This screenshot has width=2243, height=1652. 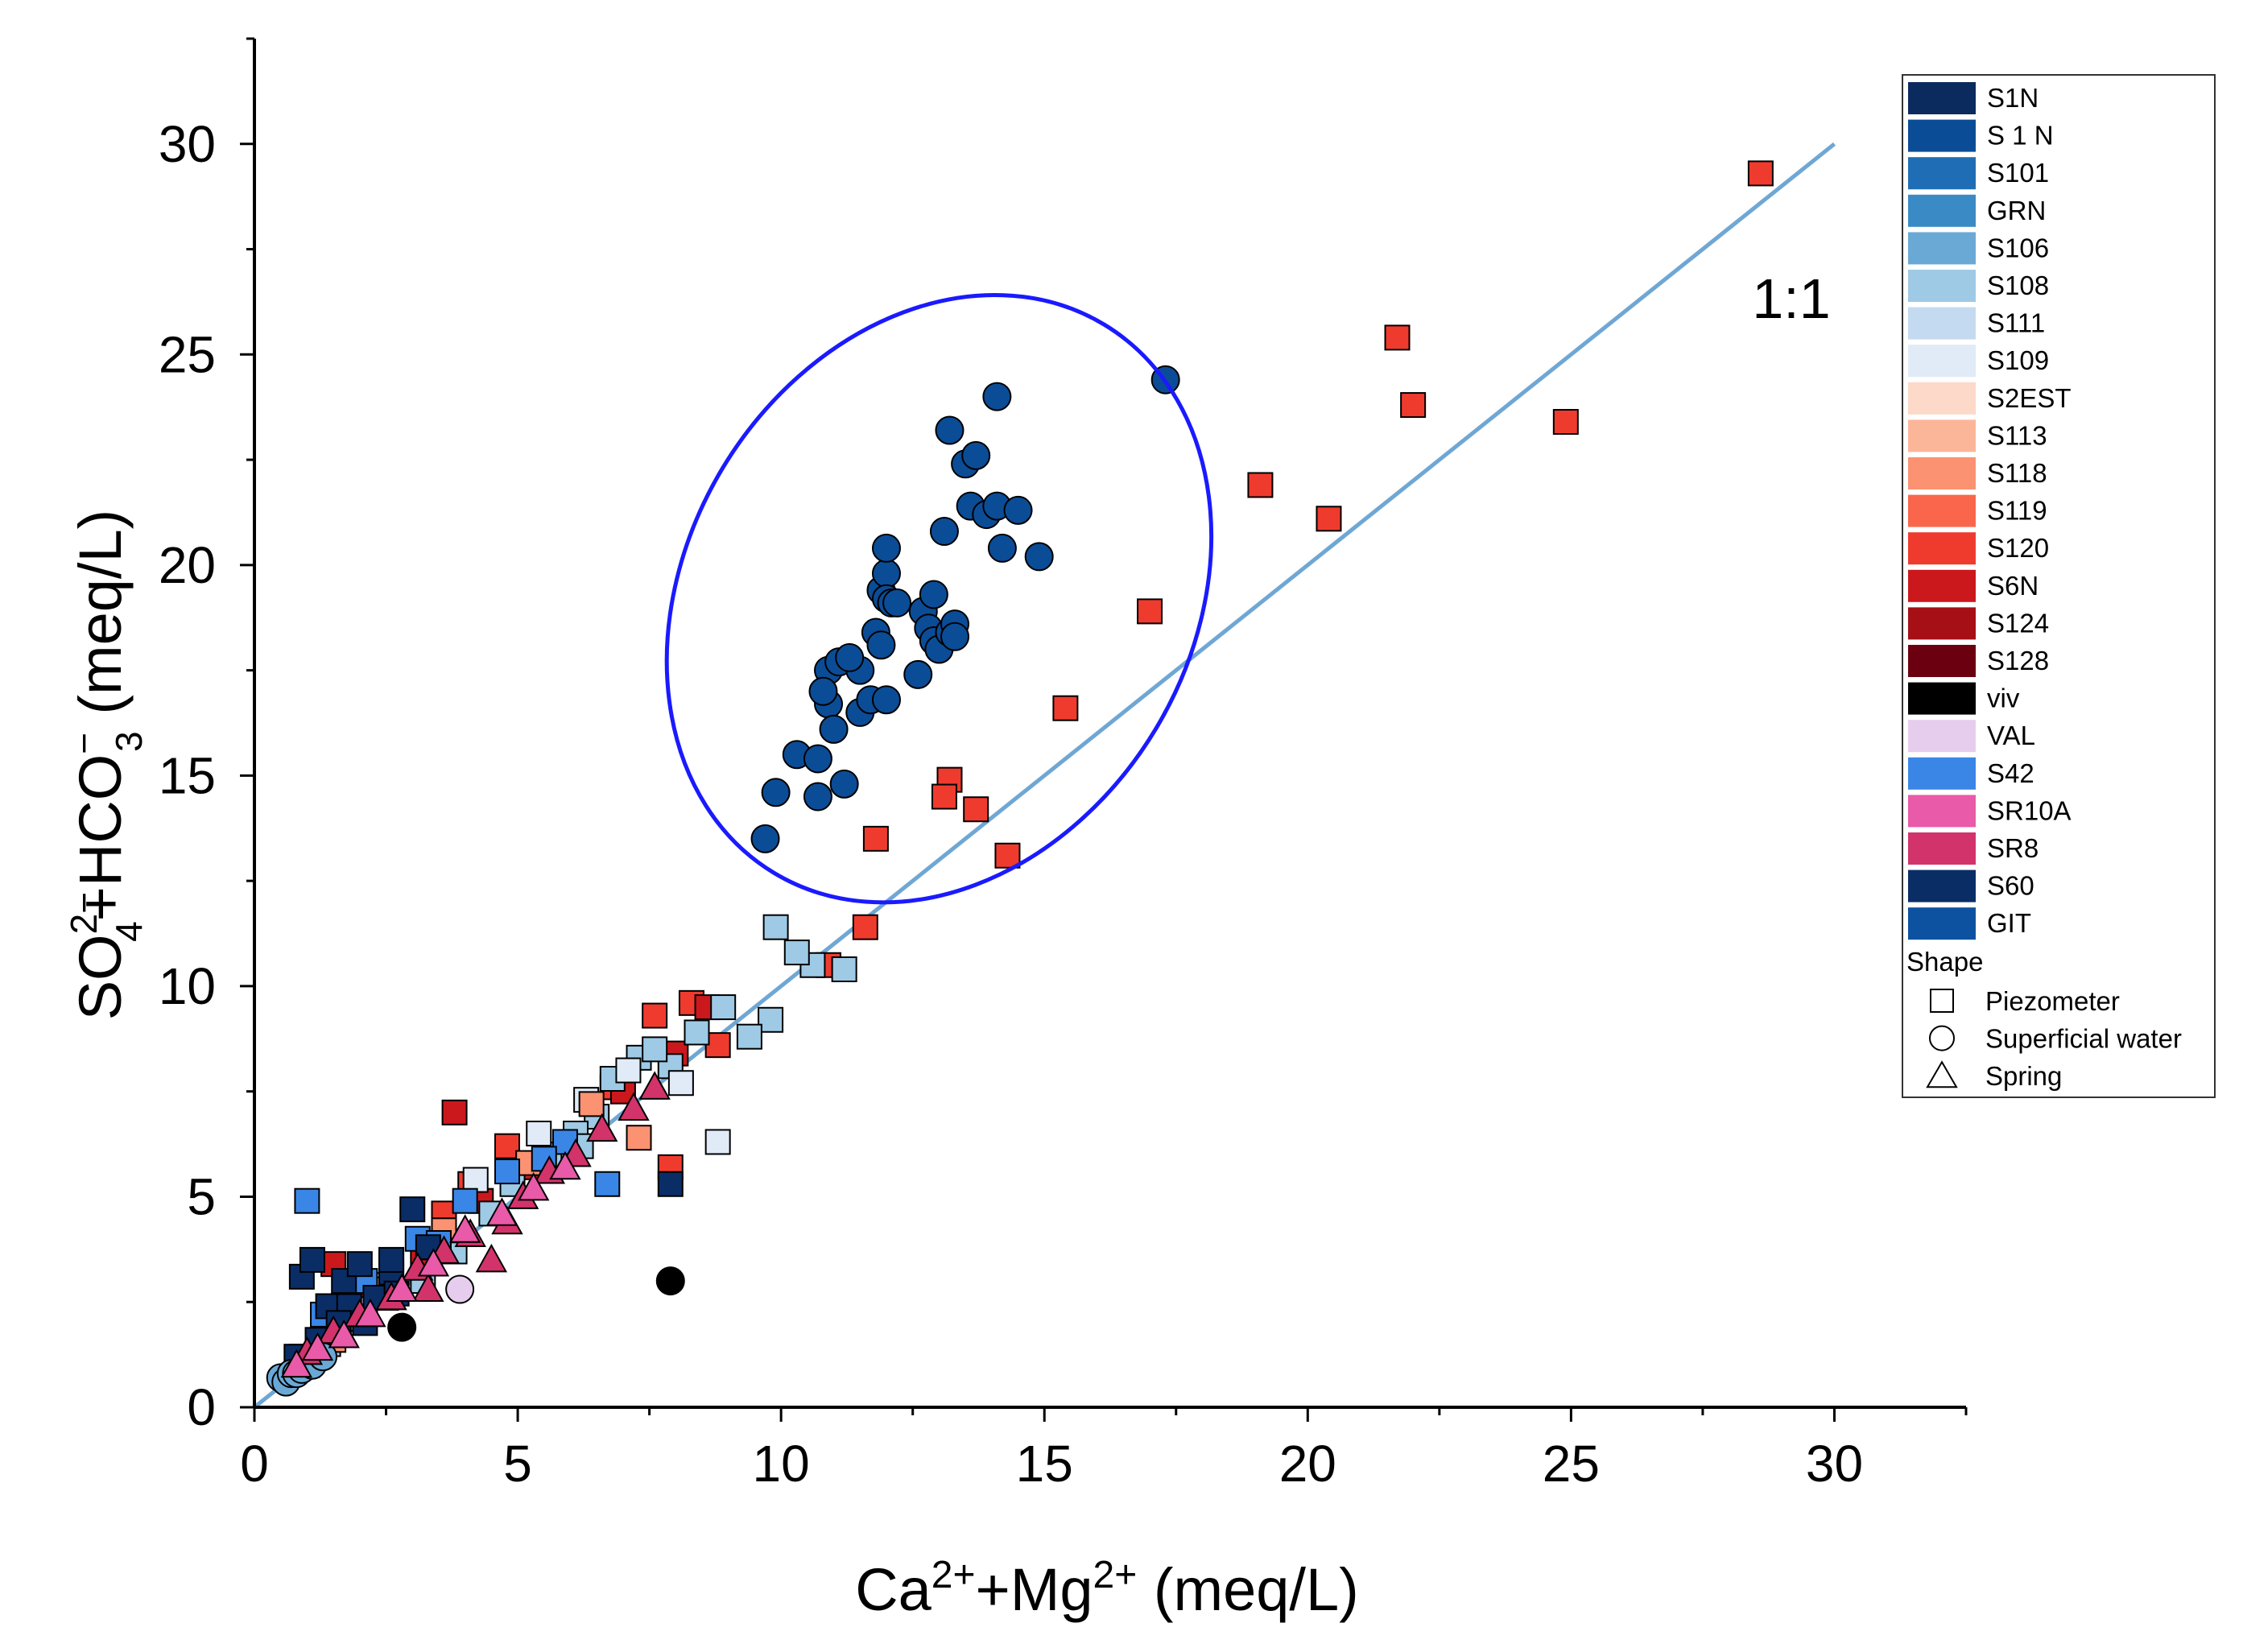 What do you see at coordinates (2013, 848) in the screenshot?
I see `legend-label: SR8` at bounding box center [2013, 848].